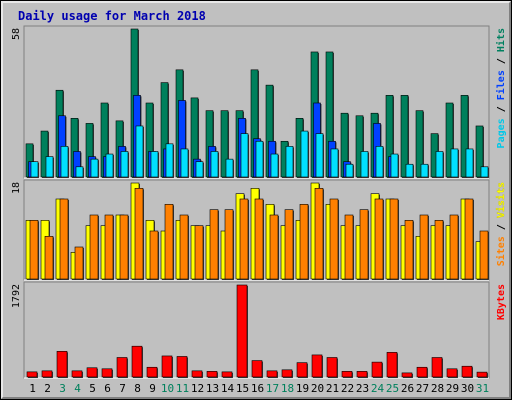 The width and height of the screenshot is (512, 400). What do you see at coordinates (501, 40) in the screenshot?
I see `legend-entry-4: Hits` at bounding box center [501, 40].